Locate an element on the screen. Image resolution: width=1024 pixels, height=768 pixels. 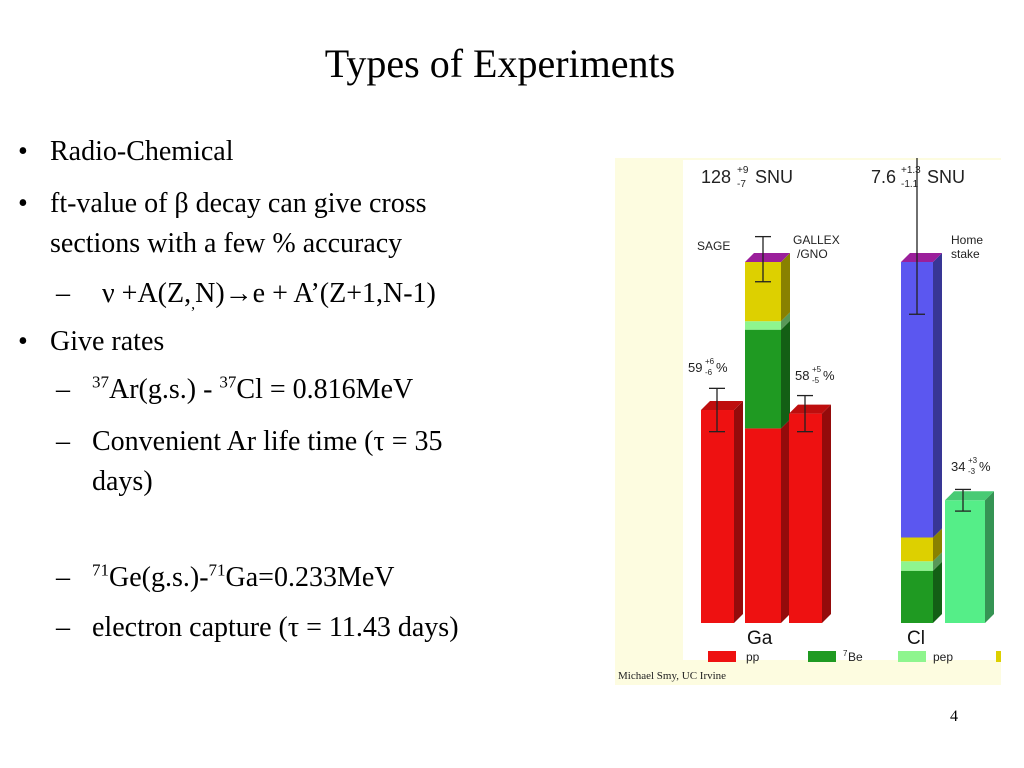
cl-predicted-pep-side is located at coordinates (937, 561).